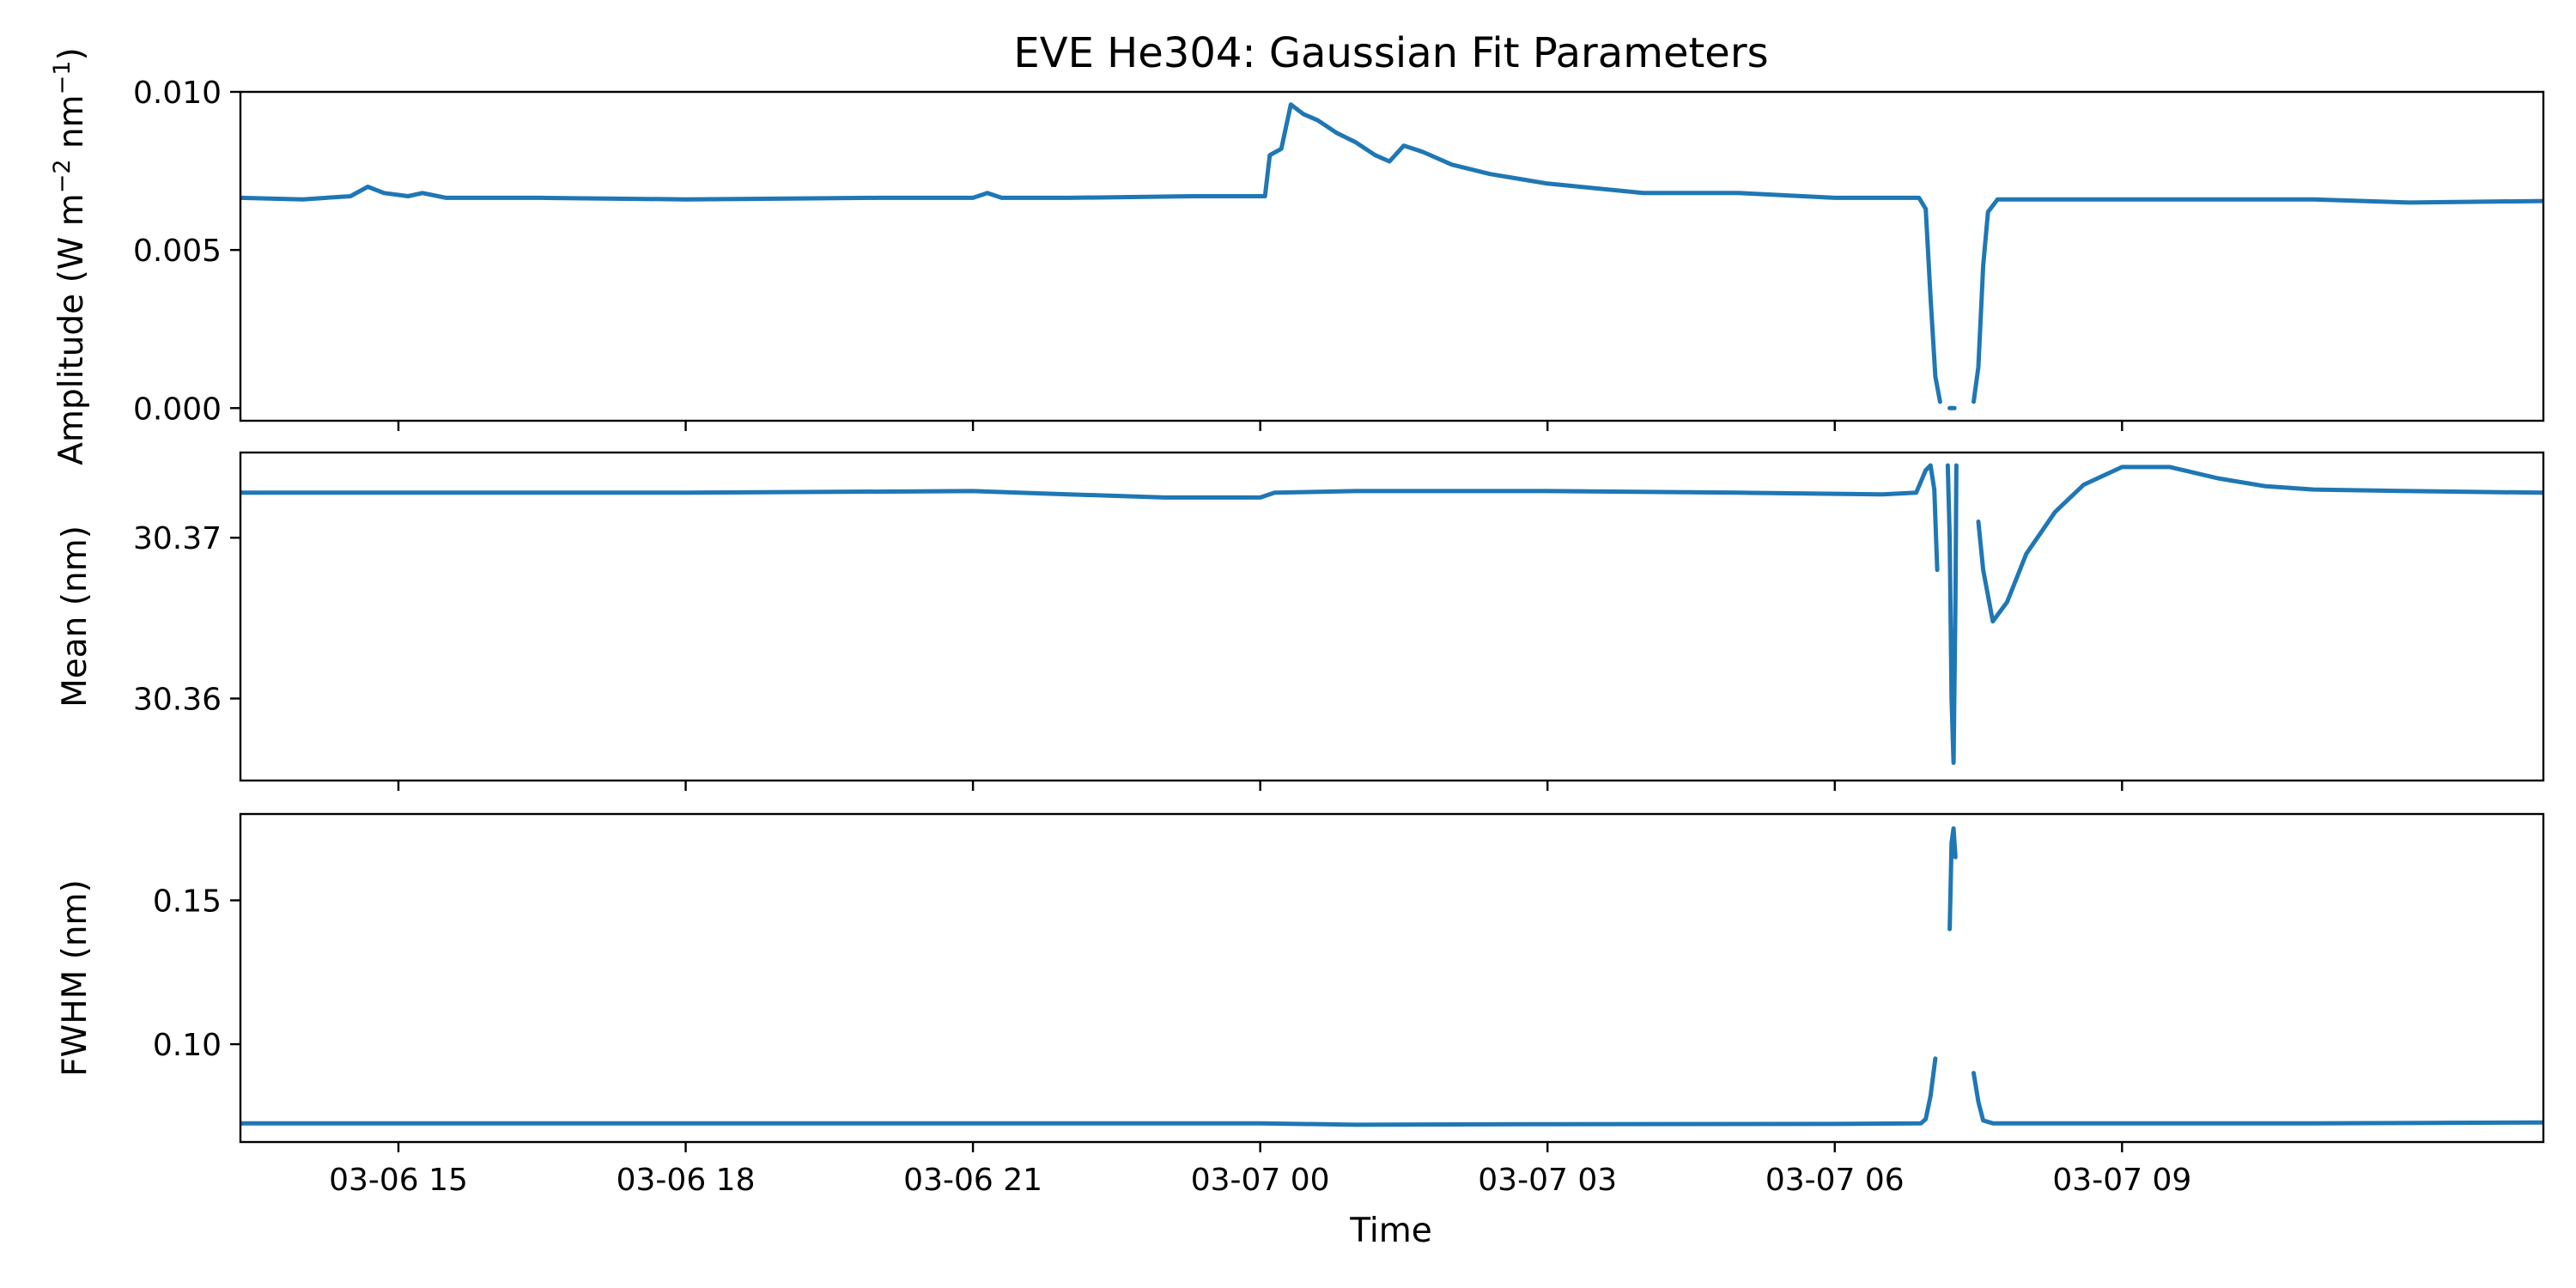  Describe the element at coordinates (2121, 1180) in the screenshot. I see `x-tick-label: 03-07 09` at that location.